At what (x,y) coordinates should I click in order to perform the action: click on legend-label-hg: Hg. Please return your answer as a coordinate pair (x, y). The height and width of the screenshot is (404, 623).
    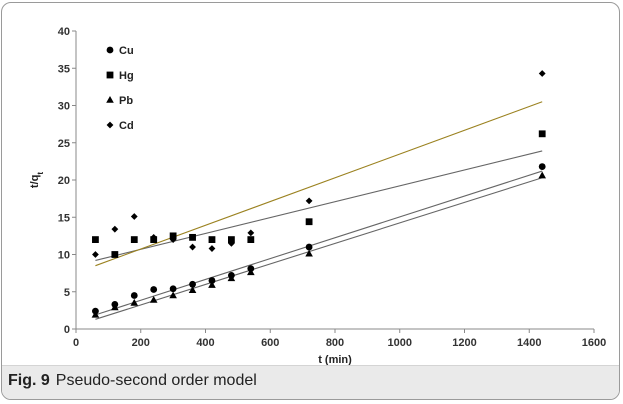
    Looking at the image, I should click on (126, 76).